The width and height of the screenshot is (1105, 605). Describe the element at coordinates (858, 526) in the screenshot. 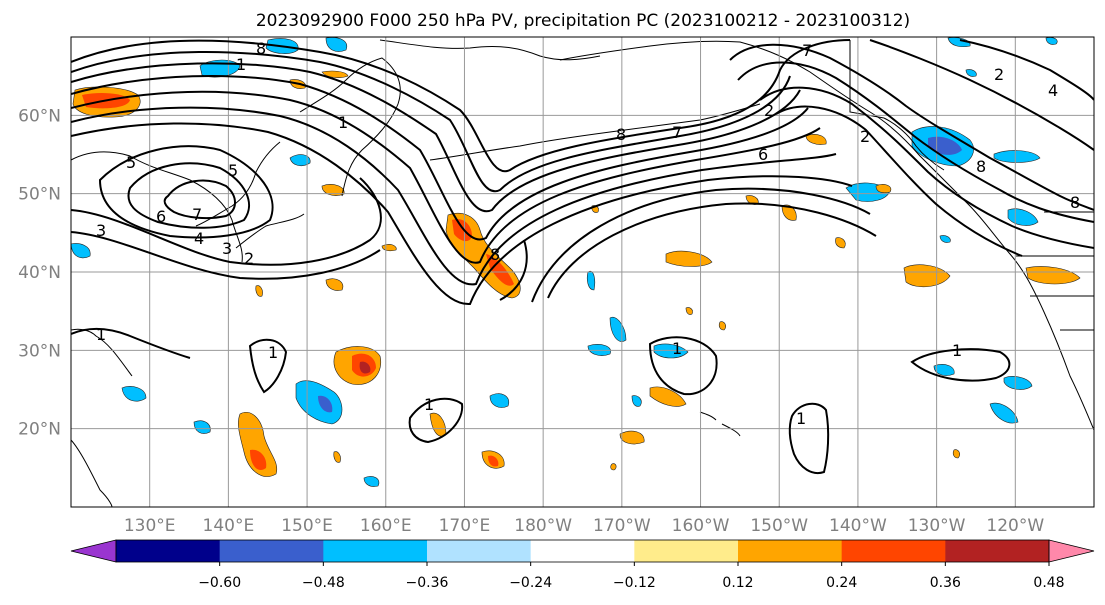

I see `longitude-label: 140°W` at that location.